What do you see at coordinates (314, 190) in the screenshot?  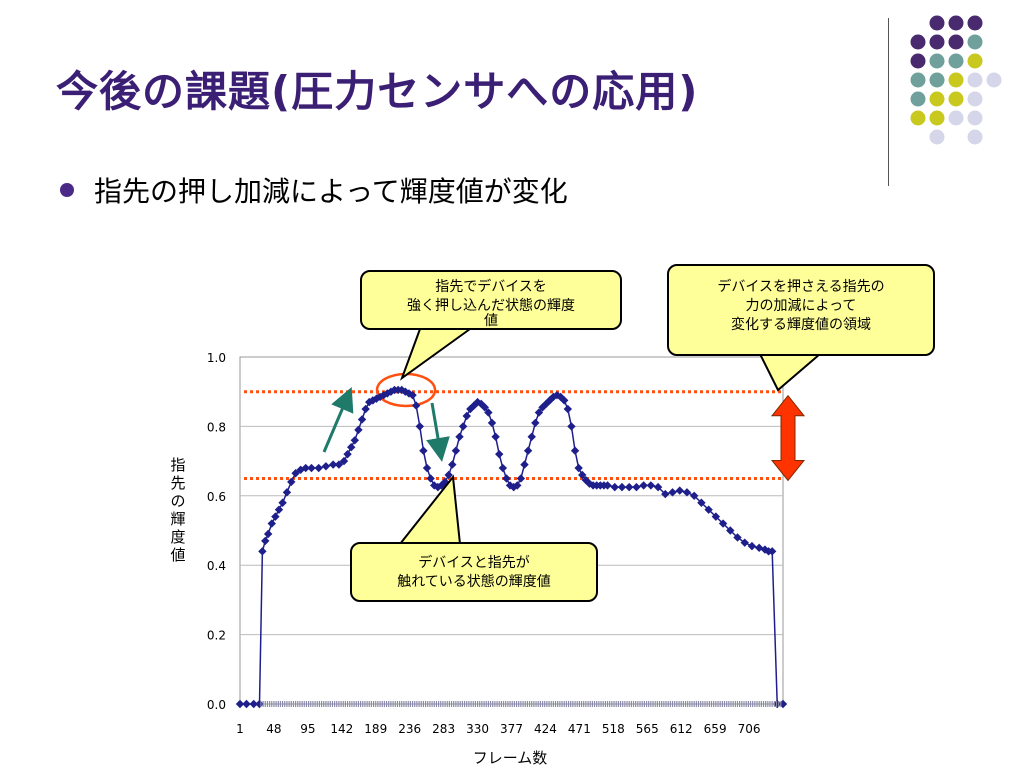 I see `bullet-item: 指先の押し加減によって輝度値が変化` at bounding box center [314, 190].